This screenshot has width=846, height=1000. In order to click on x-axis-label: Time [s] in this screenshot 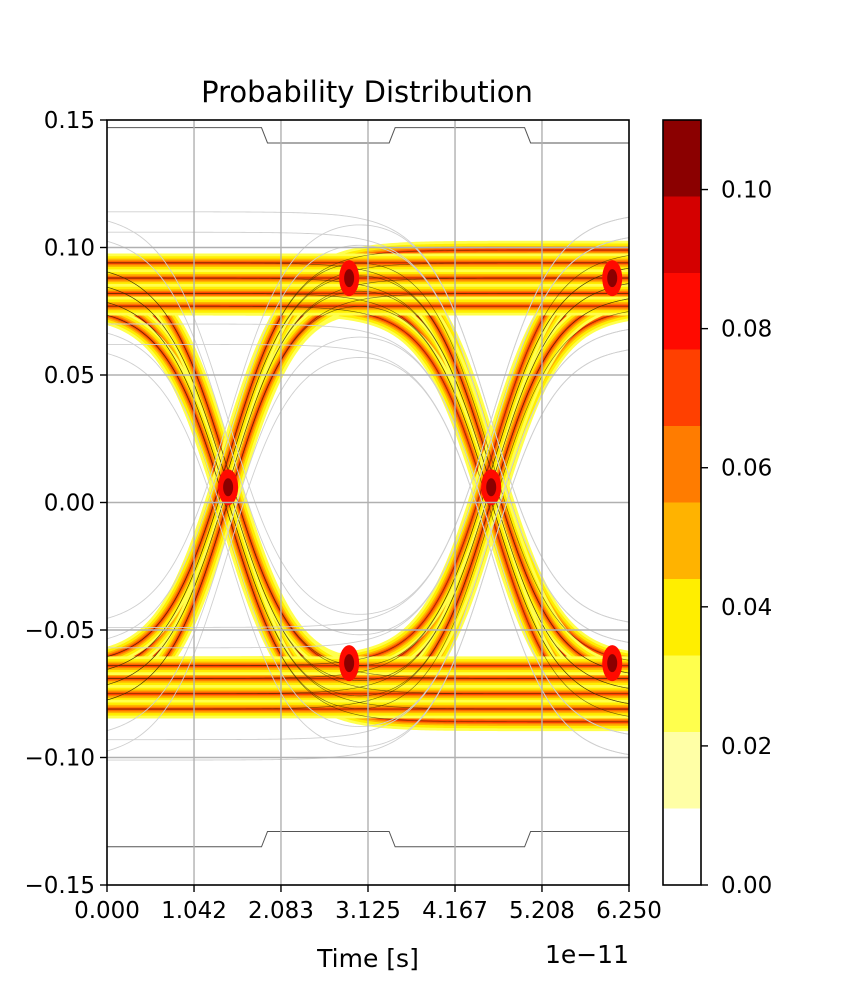, I will do `click(367, 958)`.